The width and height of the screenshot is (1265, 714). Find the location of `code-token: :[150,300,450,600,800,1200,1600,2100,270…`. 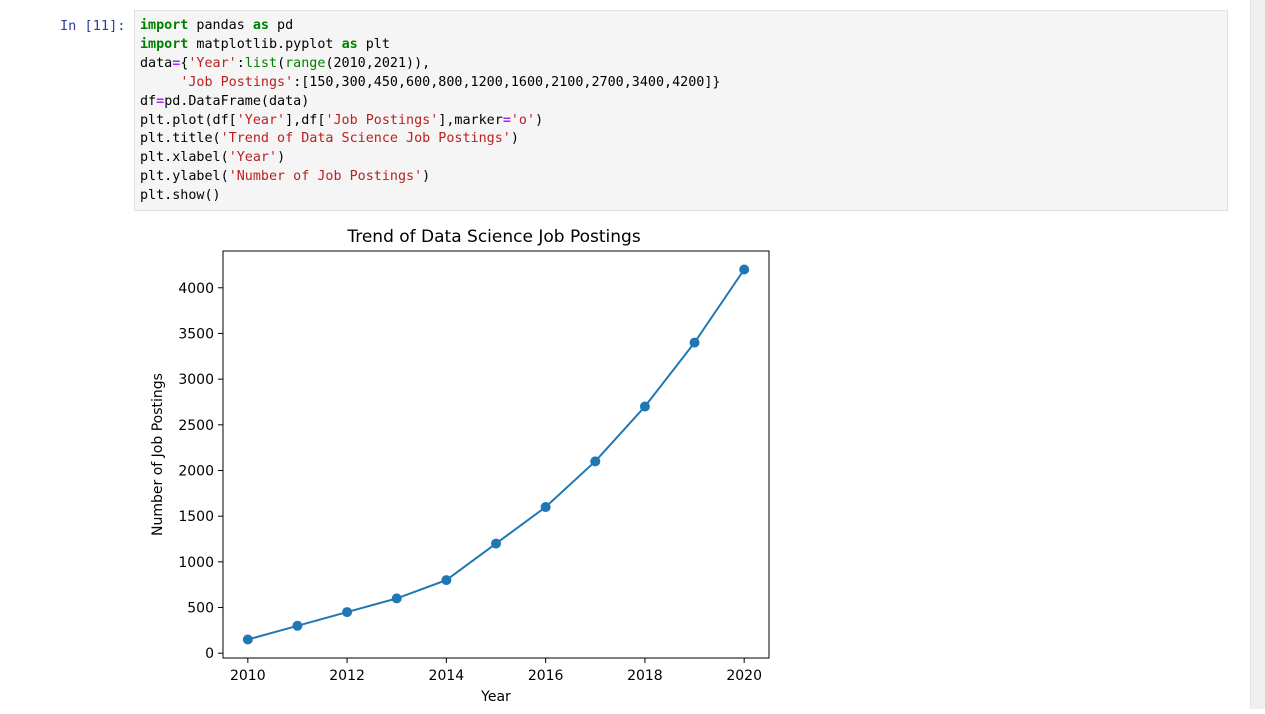

code-token: :[150,300,450,600,800,1200,1600,2100,270… is located at coordinates (507, 82).